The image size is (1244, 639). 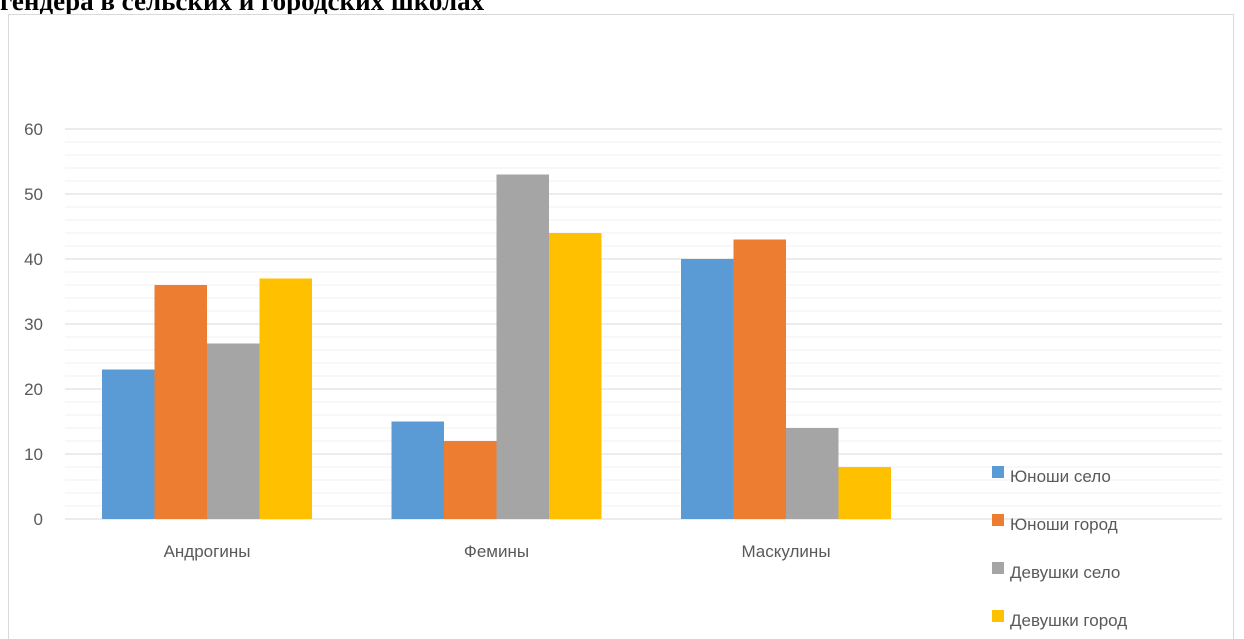 I want to click on legend-label: Девушки город, so click(x=1068, y=620).